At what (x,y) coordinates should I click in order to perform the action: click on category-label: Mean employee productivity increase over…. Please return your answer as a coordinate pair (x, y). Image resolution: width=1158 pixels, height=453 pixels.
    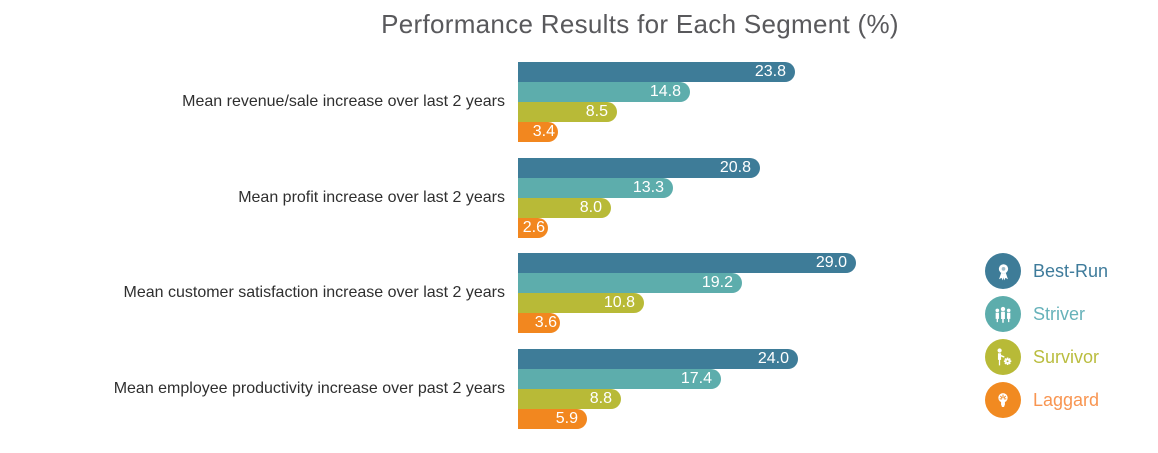
    Looking at the image, I should click on (309, 388).